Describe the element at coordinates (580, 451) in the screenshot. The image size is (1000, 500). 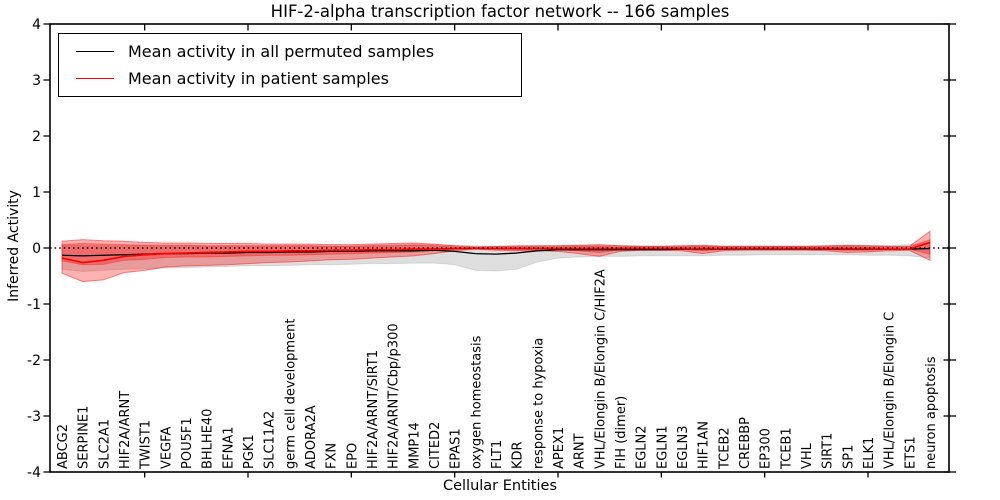
I see `category-label: ARNT` at that location.